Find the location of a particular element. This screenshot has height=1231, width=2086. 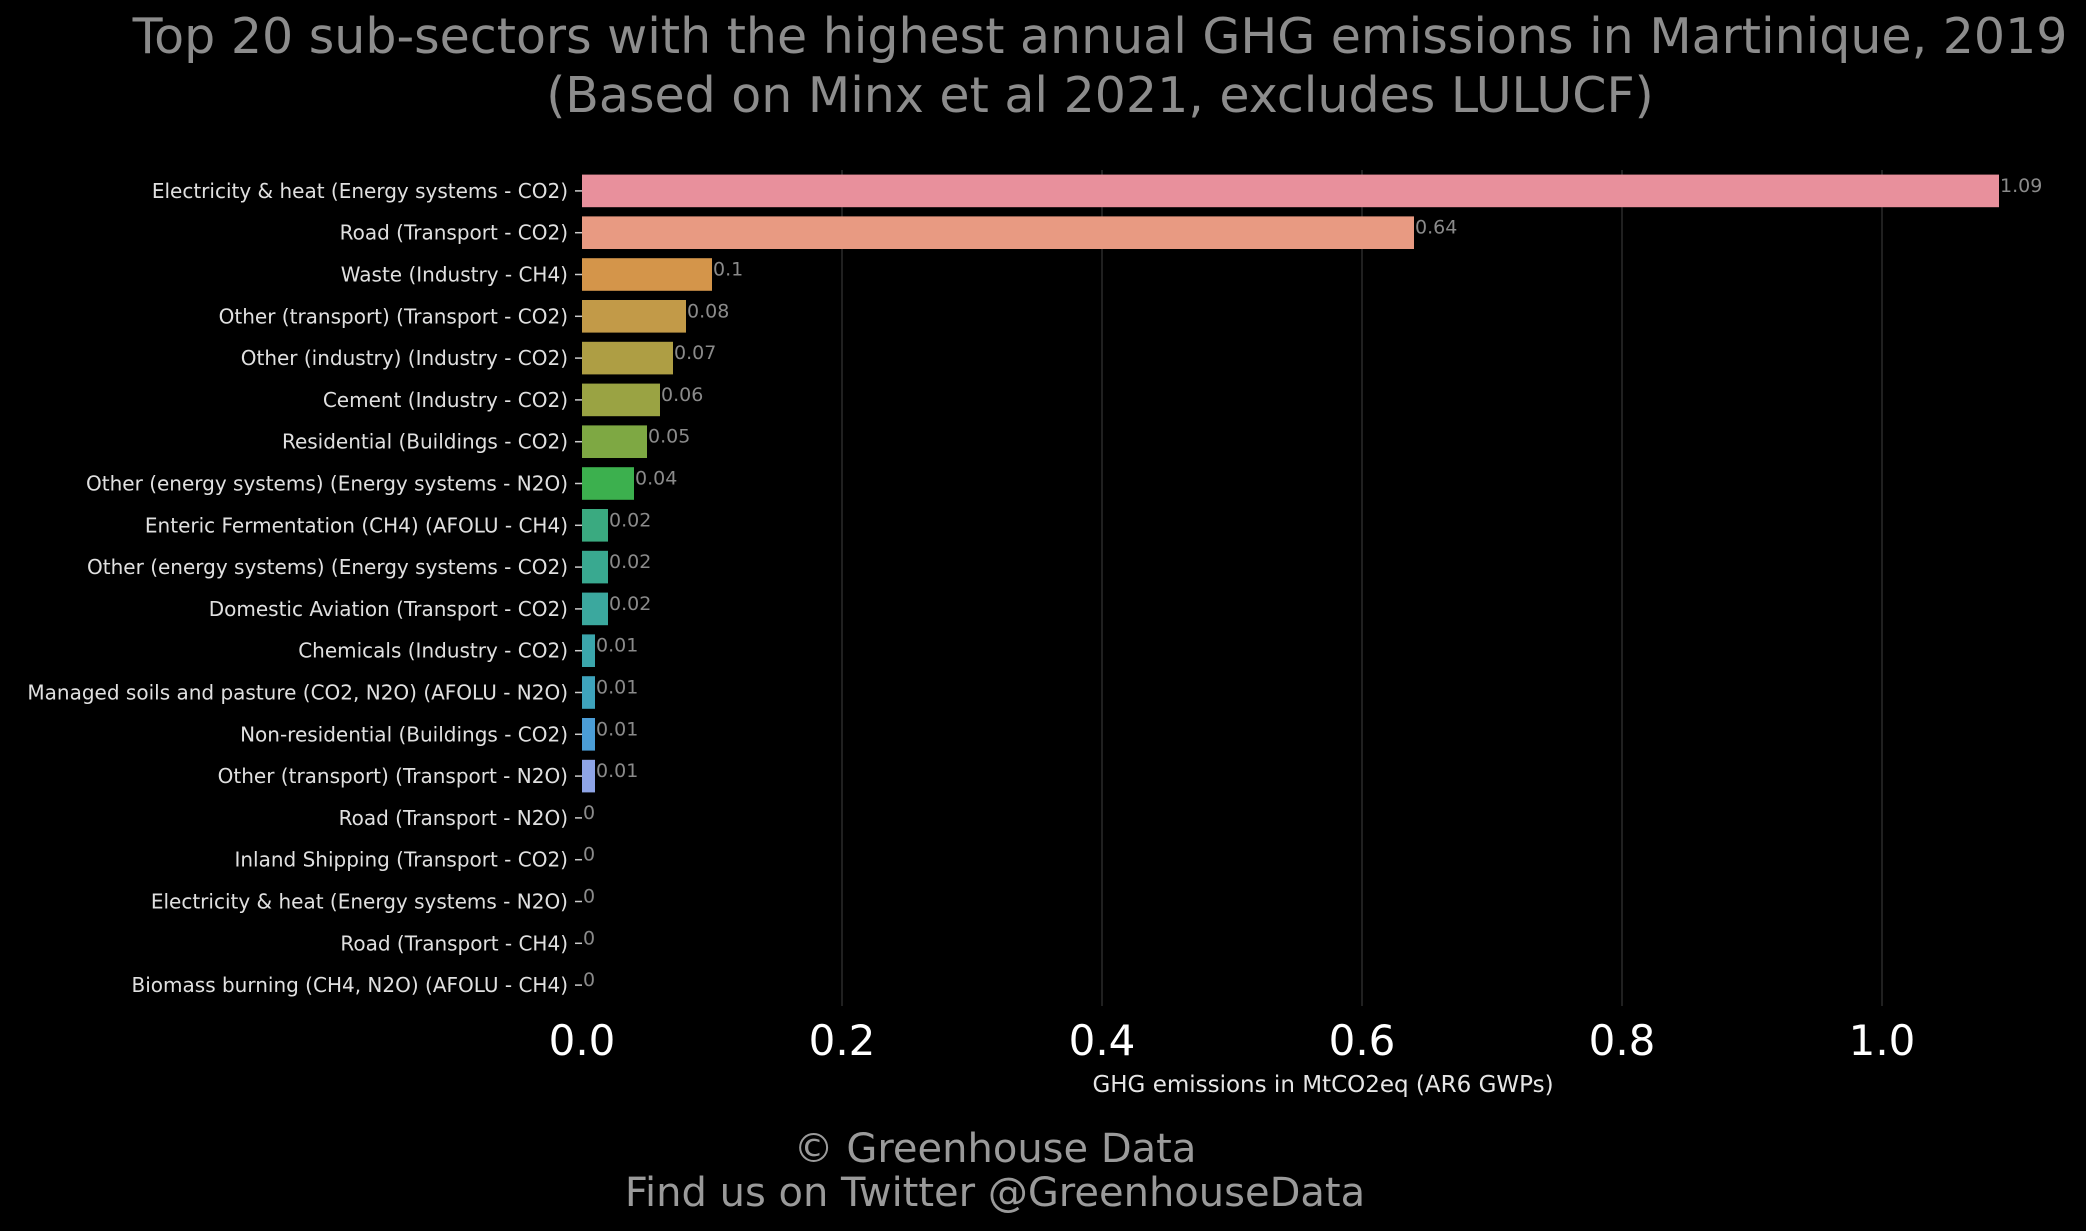

value-label: 0.07 is located at coordinates (695, 353).